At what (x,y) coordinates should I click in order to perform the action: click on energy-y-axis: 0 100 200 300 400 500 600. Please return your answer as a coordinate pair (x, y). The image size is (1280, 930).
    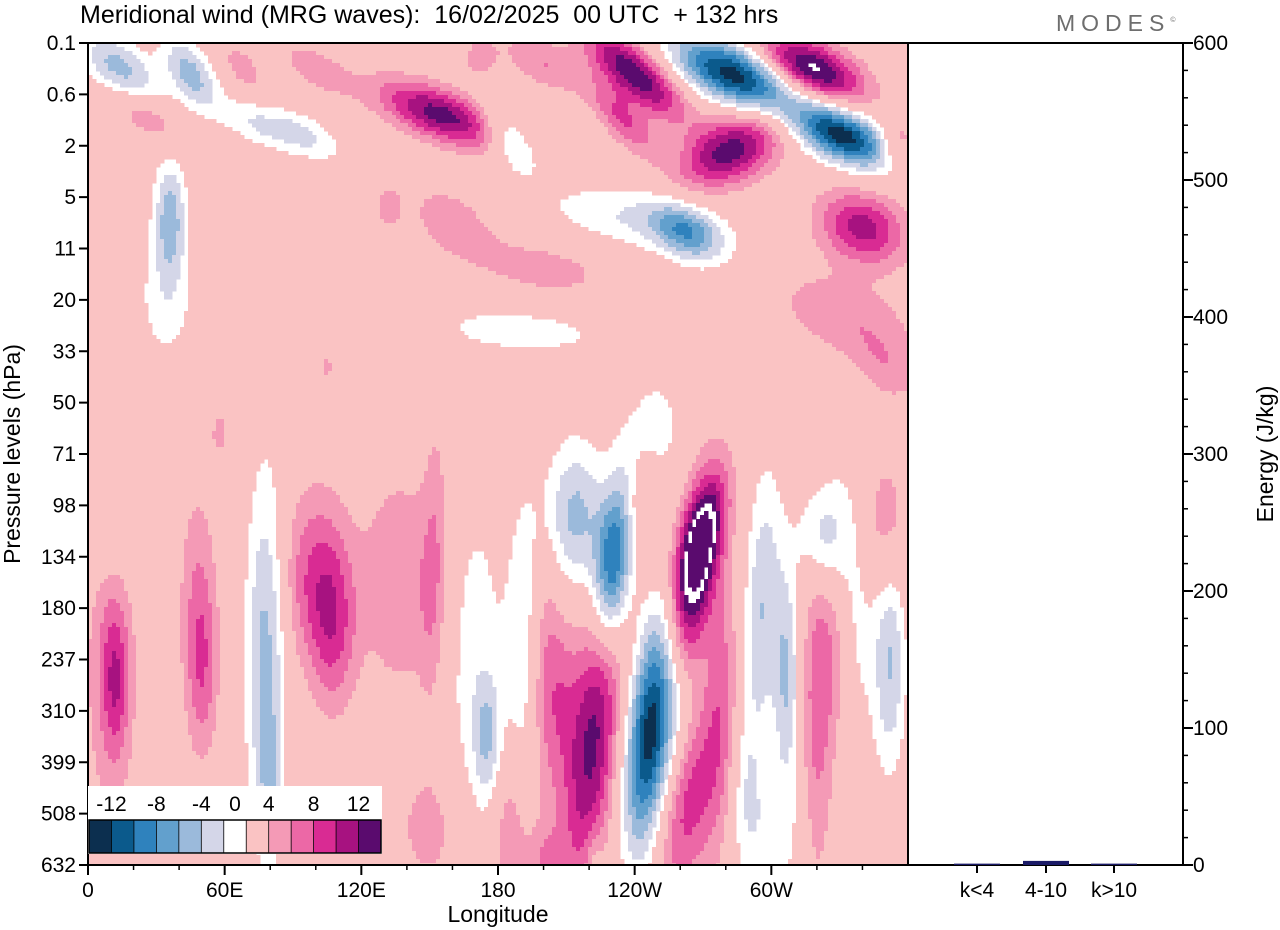
    Looking at the image, I should click on (1205, 454).